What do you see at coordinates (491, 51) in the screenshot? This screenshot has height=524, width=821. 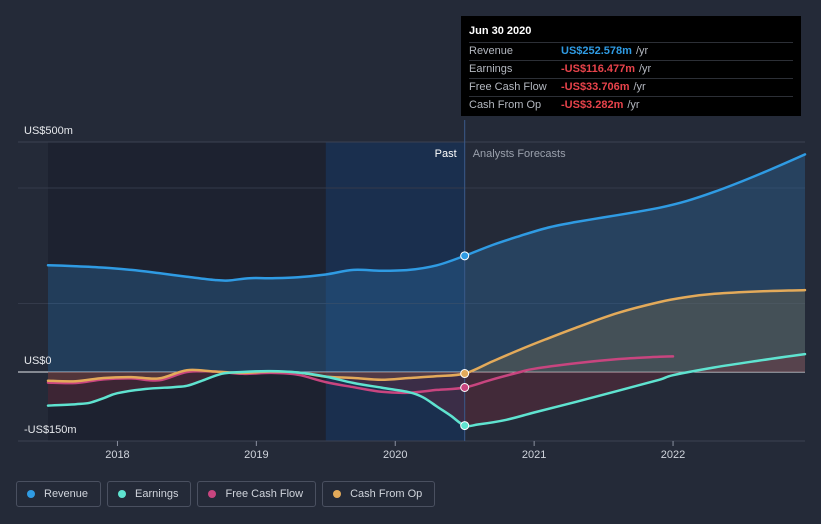 I see `tooltip-label: Revenue` at bounding box center [491, 51].